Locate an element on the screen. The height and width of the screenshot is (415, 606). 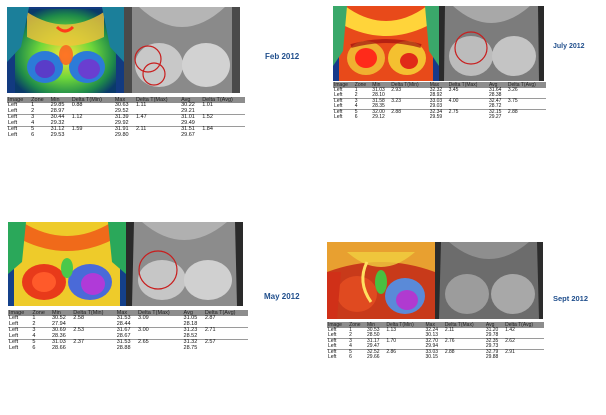
table-row: Left 5 32.52 2.86 33.03 2.88 32.79 2.91 is located at coordinates (435, 353).